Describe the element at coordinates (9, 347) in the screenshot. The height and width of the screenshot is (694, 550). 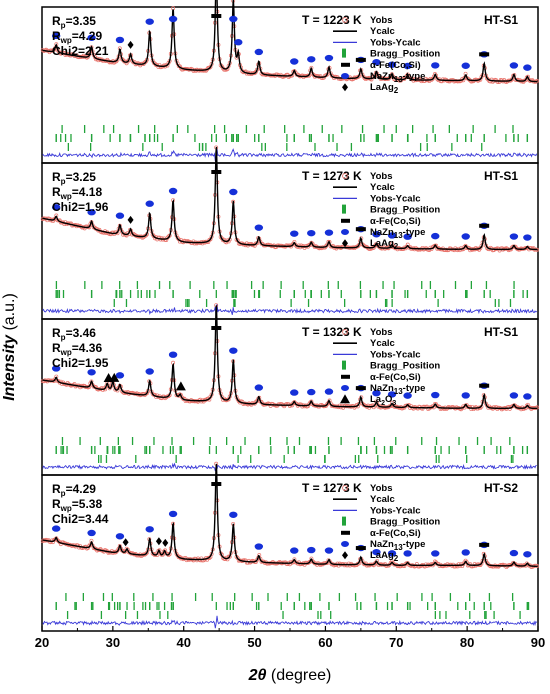
I see `y-axis-label: Intensity (a.u.)` at that location.